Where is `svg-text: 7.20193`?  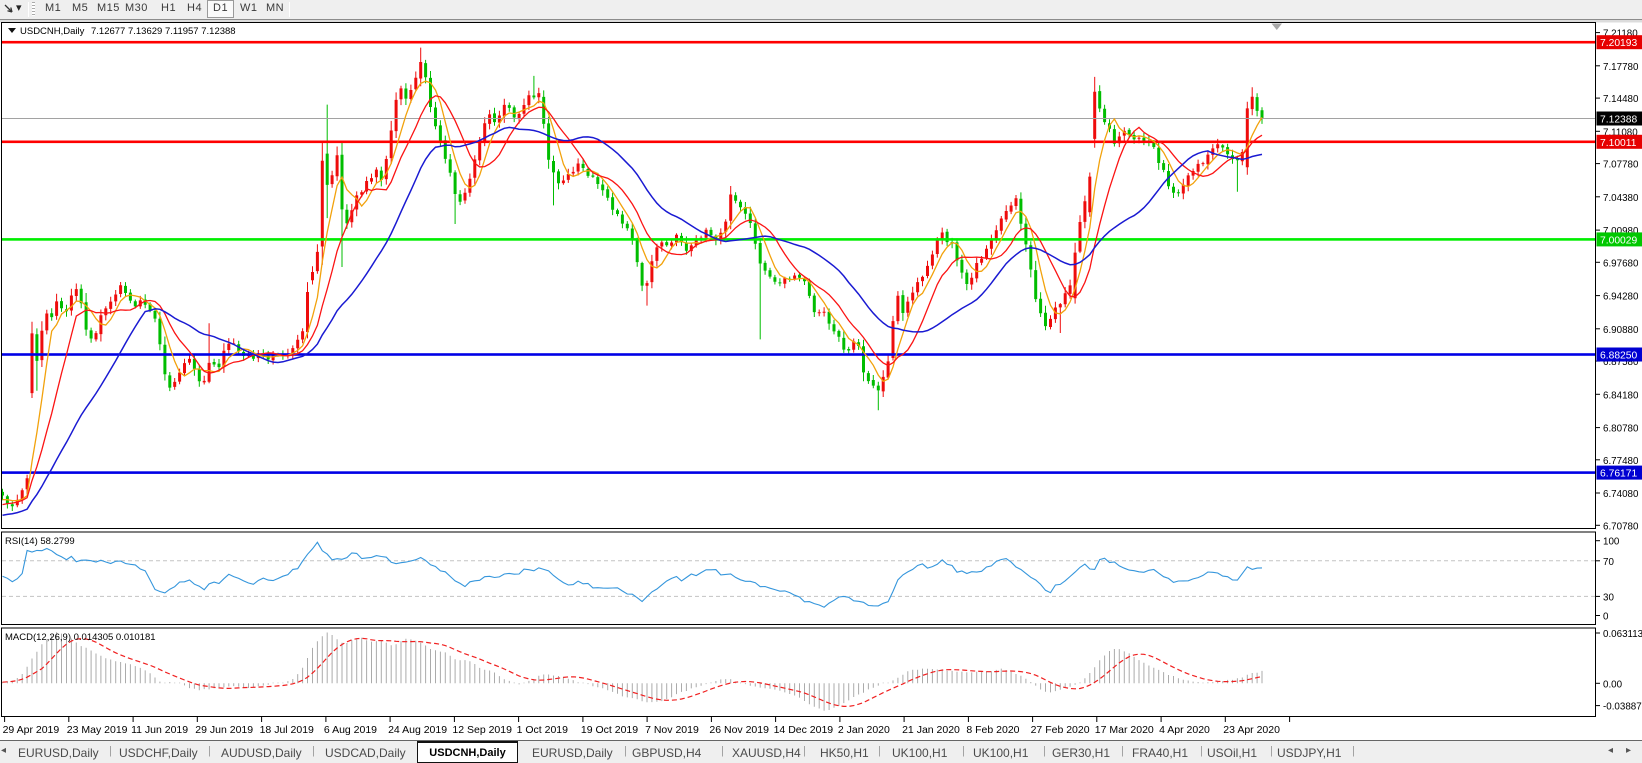
svg-text: 7.20193 is located at coordinates (1618, 43).